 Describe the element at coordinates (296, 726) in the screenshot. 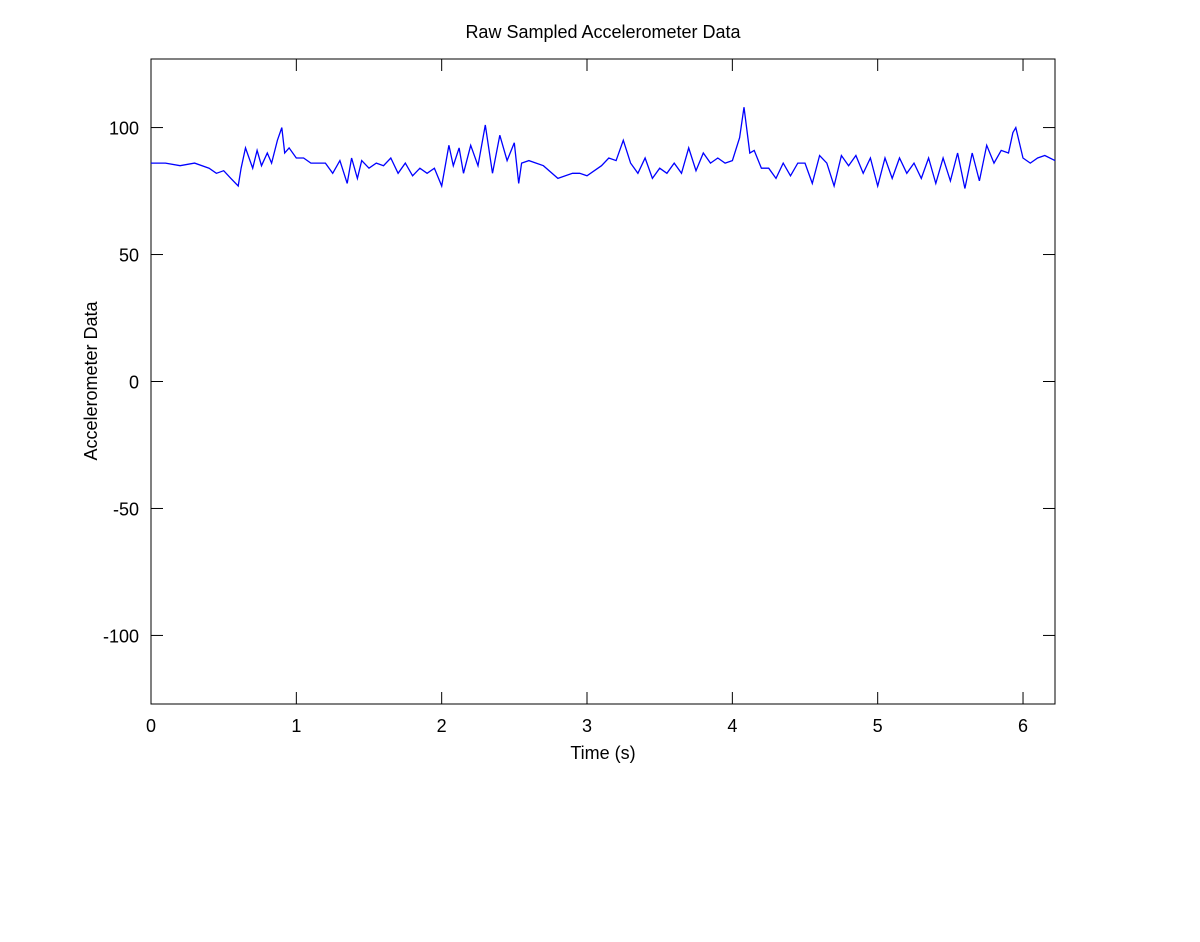

I see `x-tick-label: 1` at that location.